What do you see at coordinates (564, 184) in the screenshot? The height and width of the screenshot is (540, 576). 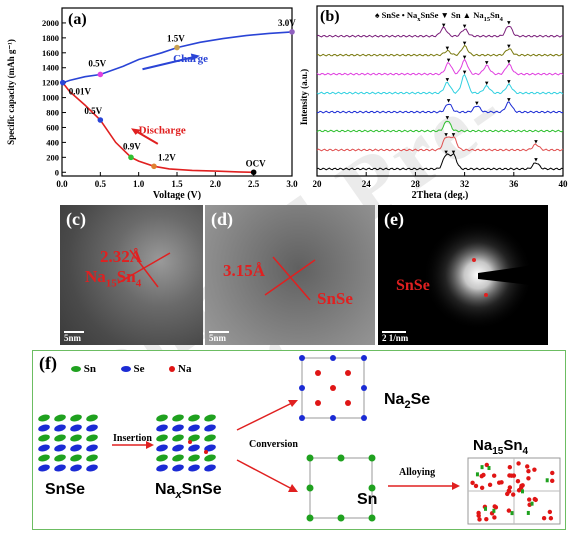 I see `x-tick-label-b: 40` at bounding box center [564, 184].